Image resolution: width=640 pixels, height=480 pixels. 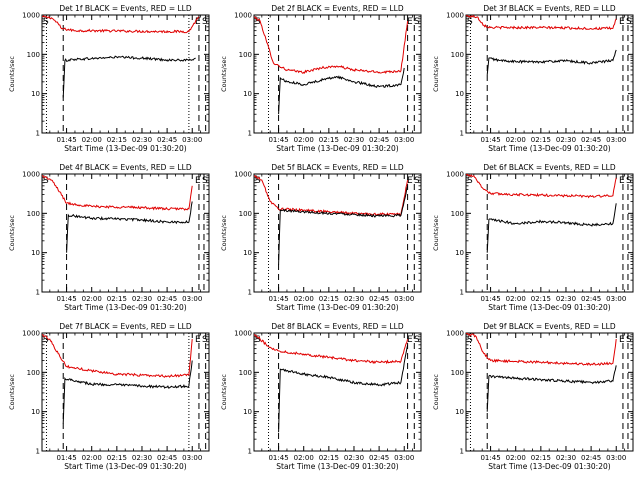 What do you see at coordinates (337, 8) in the screenshot?
I see `chart-title: Det 2f BLACK = Events, RED = LLD` at bounding box center [337, 8].